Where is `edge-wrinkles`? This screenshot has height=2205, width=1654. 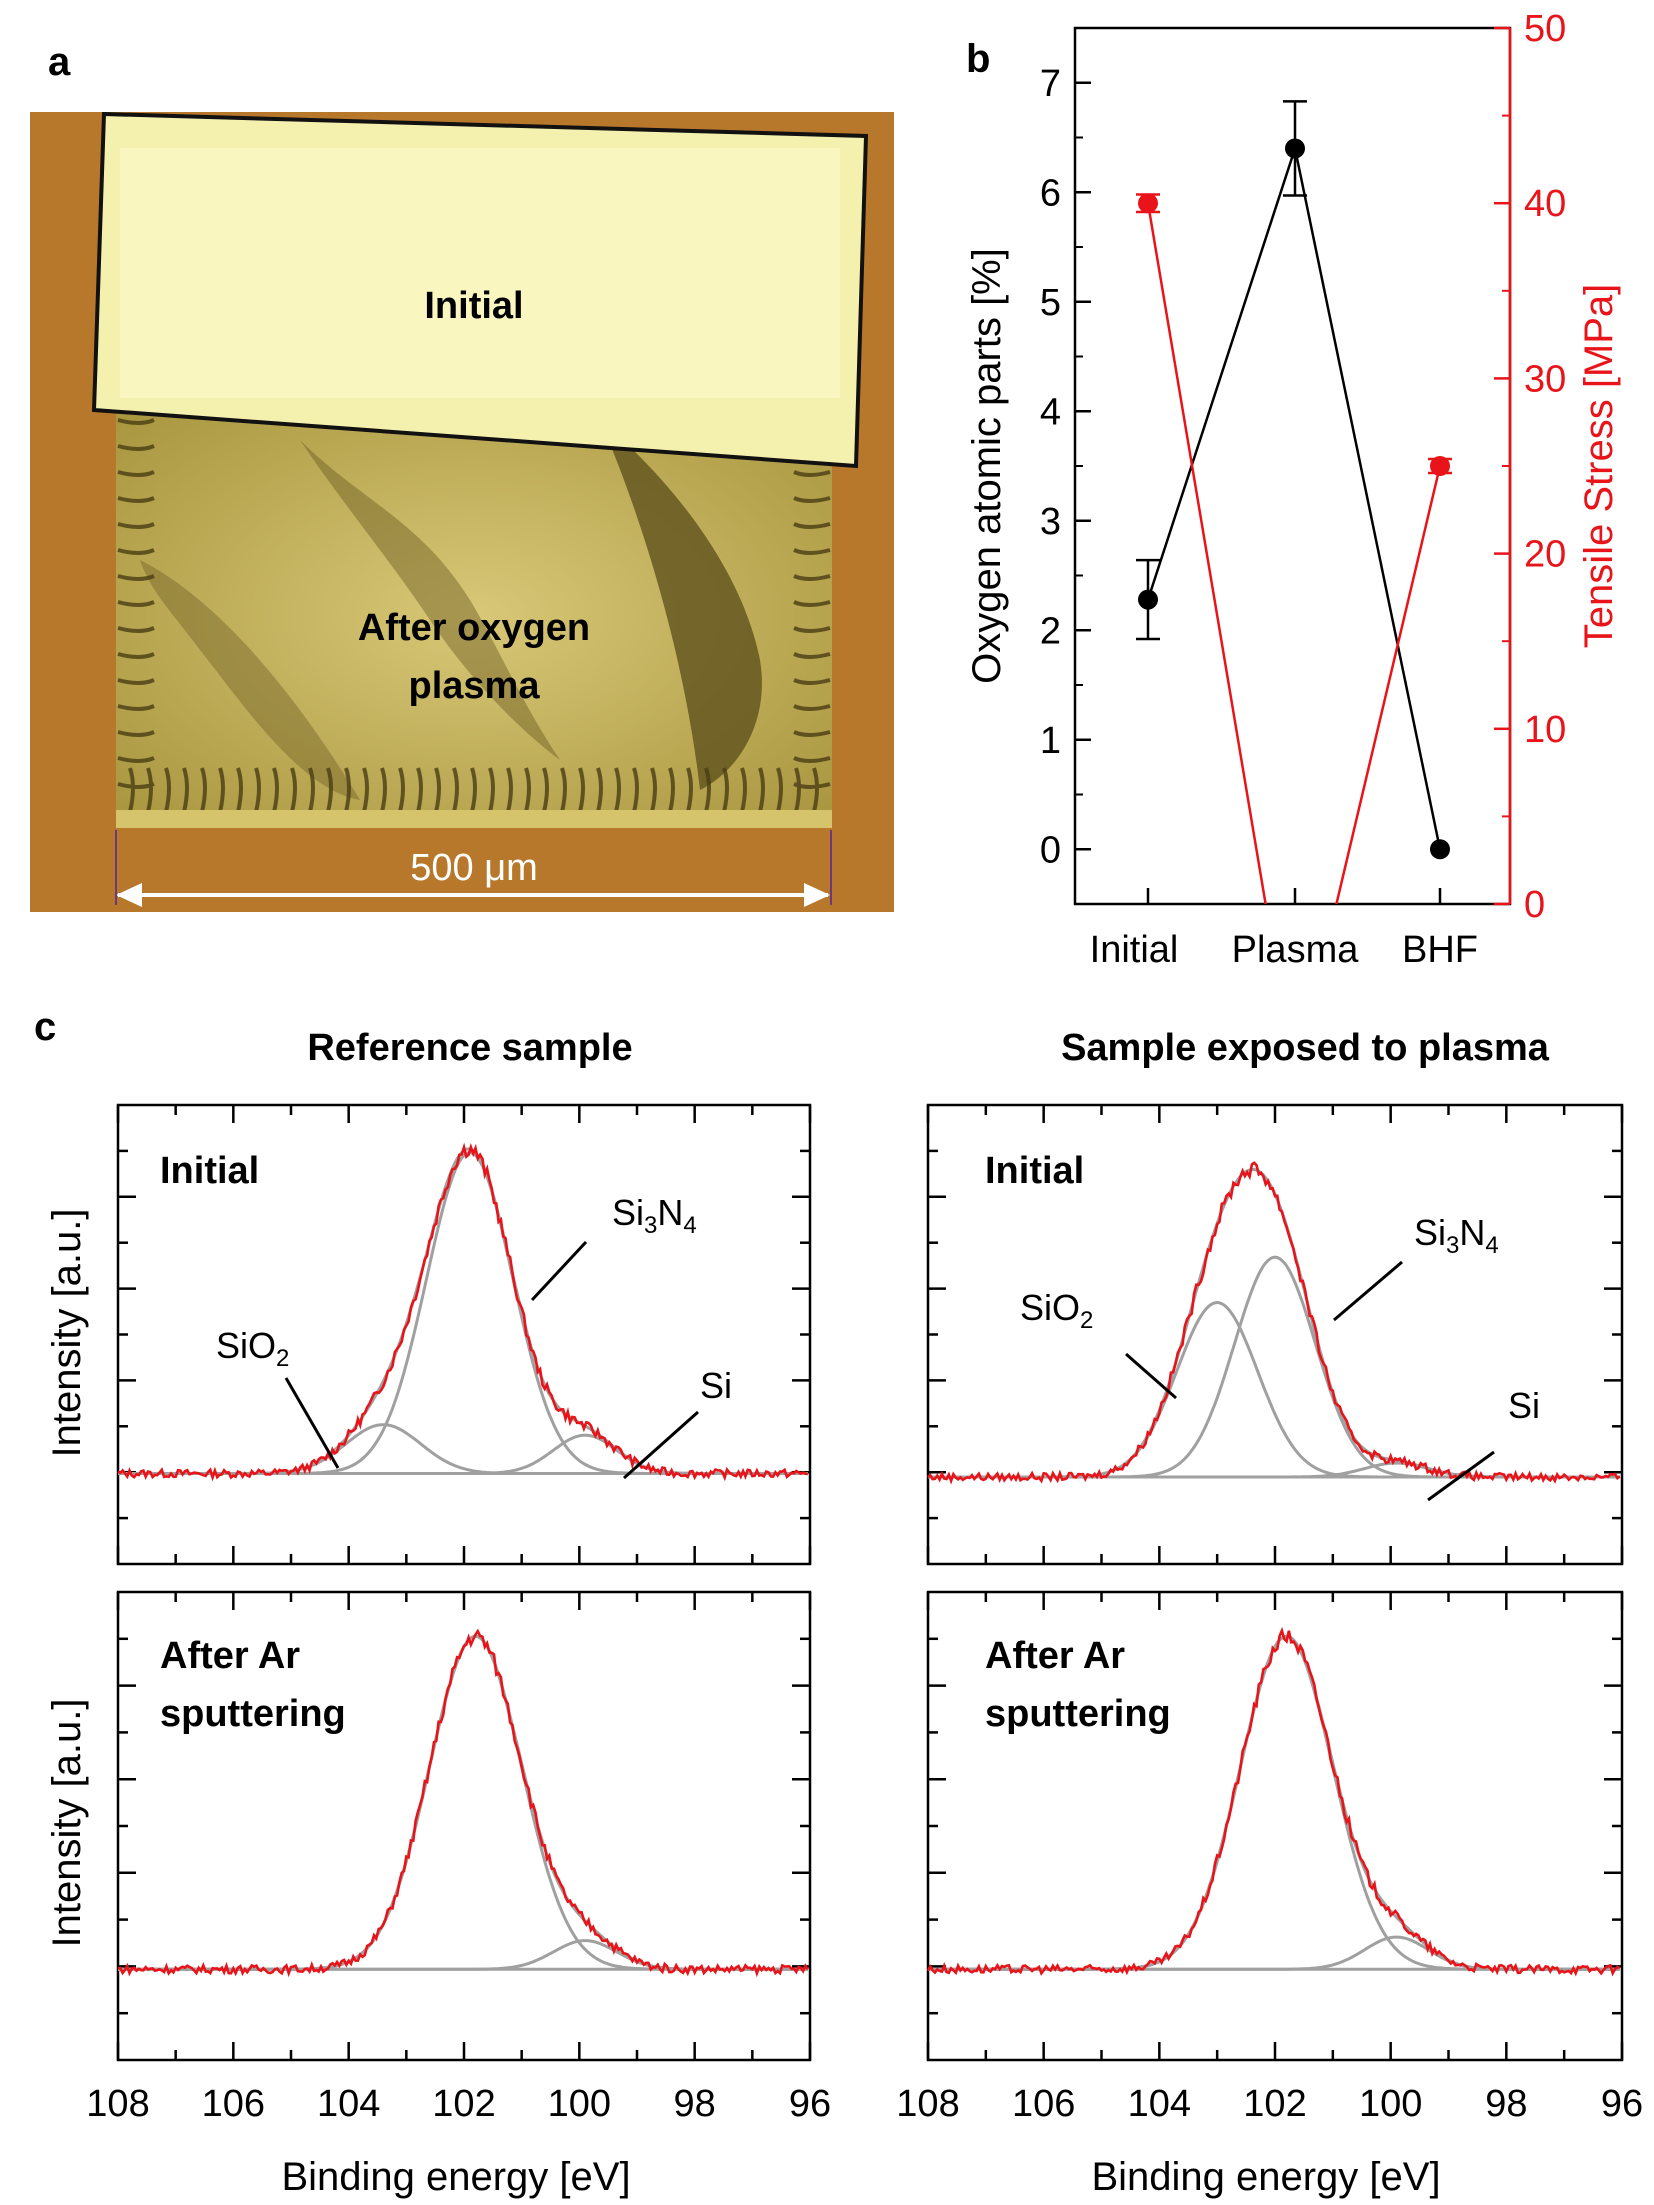 edge-wrinkles is located at coordinates (474, 615).